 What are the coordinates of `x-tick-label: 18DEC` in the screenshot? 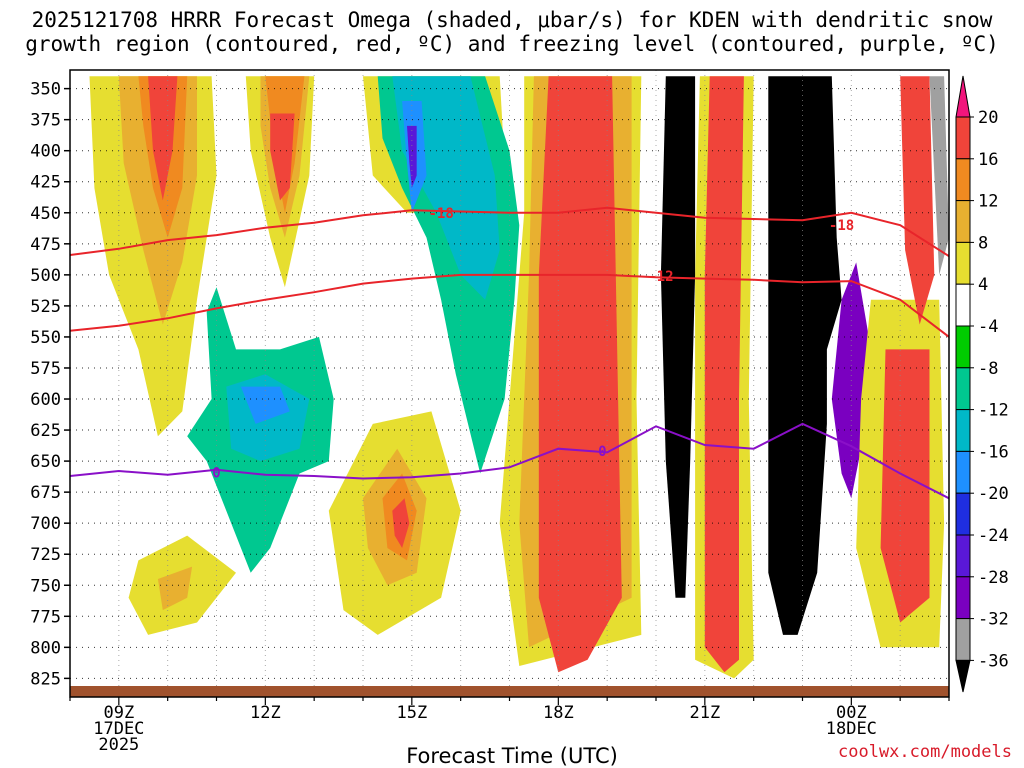 It's located at (851, 729).